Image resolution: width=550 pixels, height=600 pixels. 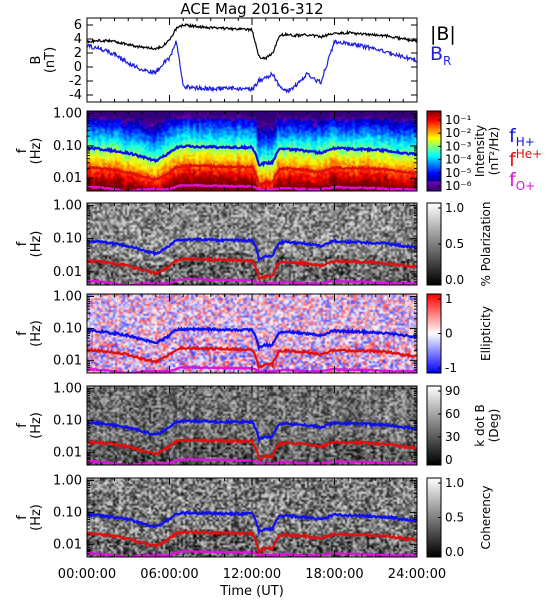 What do you see at coordinates (458, 133) in the screenshot?
I see `colorbar-tick-label: 10⁻²` at bounding box center [458, 133].